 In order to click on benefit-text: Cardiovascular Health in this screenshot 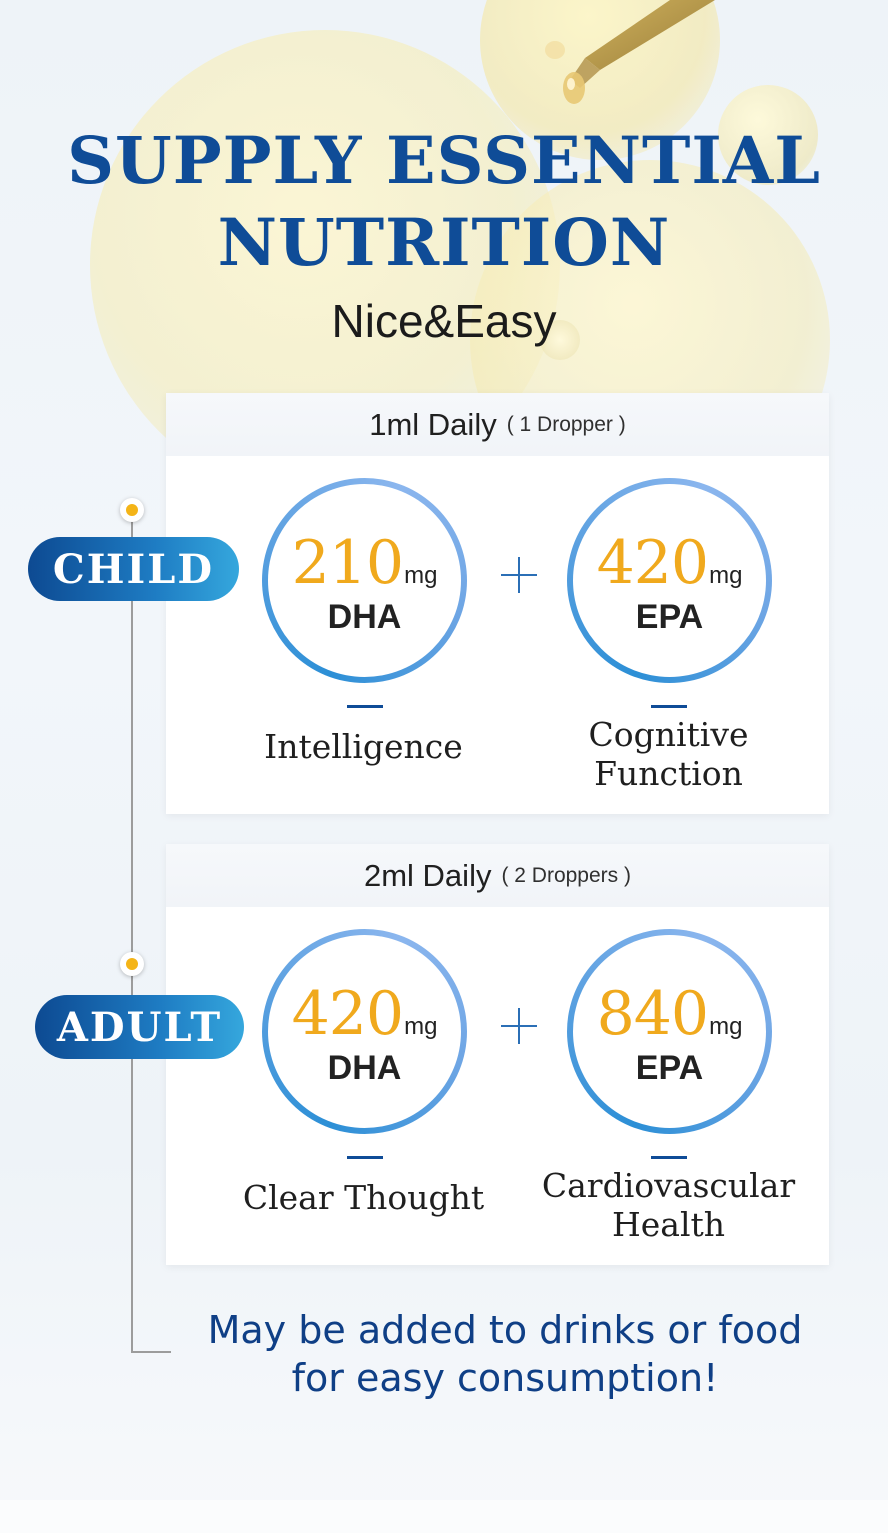, I will do `click(668, 1205)`.